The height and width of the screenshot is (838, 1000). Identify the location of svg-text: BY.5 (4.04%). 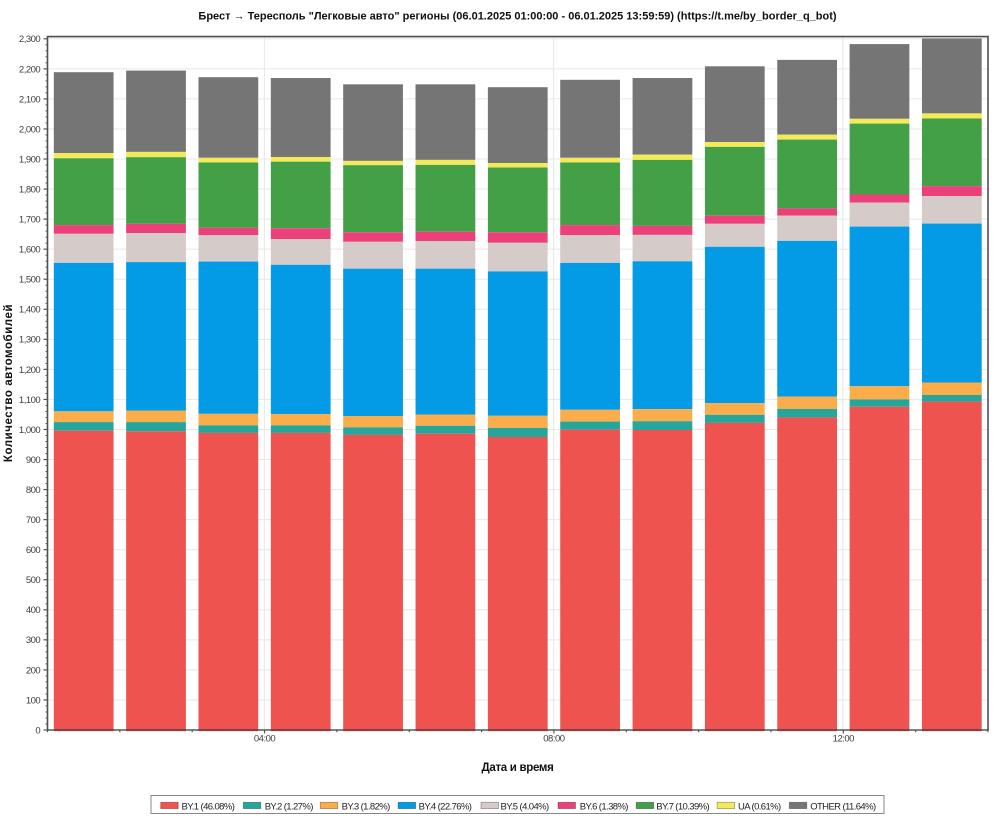
(525, 806).